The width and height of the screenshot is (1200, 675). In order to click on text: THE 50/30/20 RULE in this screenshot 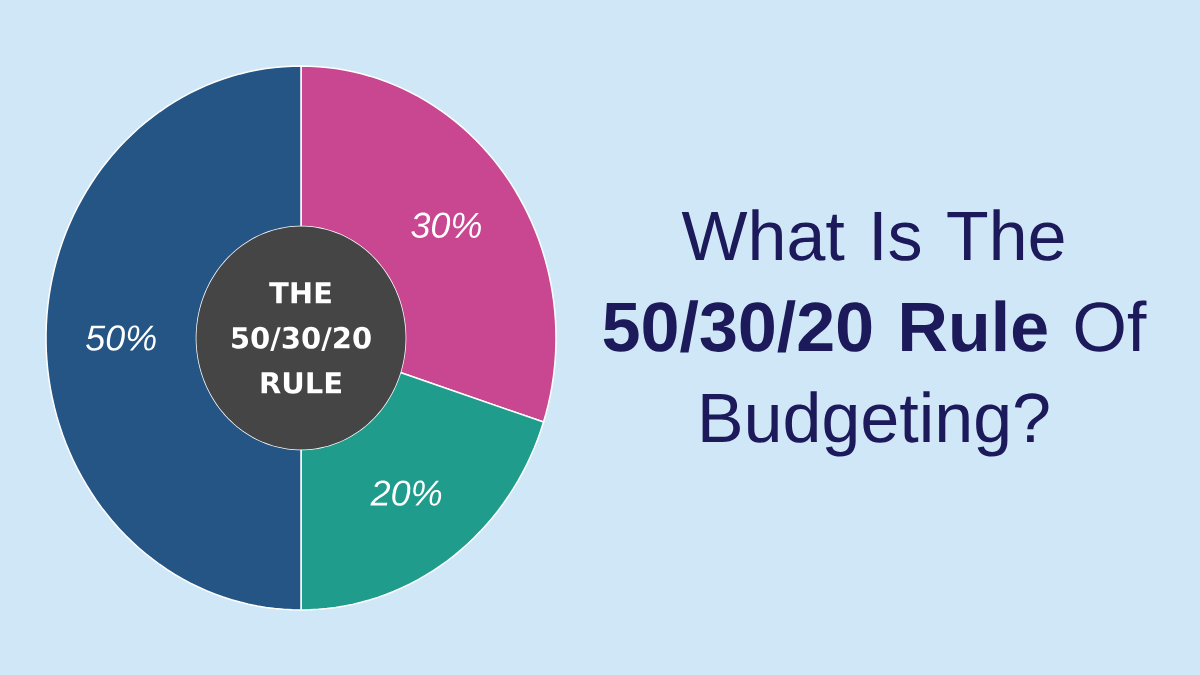, I will do `click(301, 338)`.